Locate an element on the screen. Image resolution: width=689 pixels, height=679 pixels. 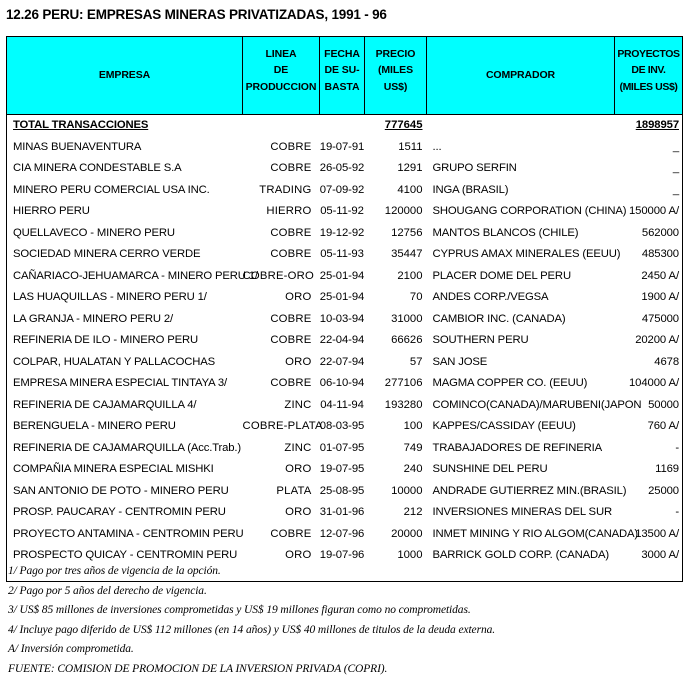
header-line: LINEA is located at coordinates (281, 54).